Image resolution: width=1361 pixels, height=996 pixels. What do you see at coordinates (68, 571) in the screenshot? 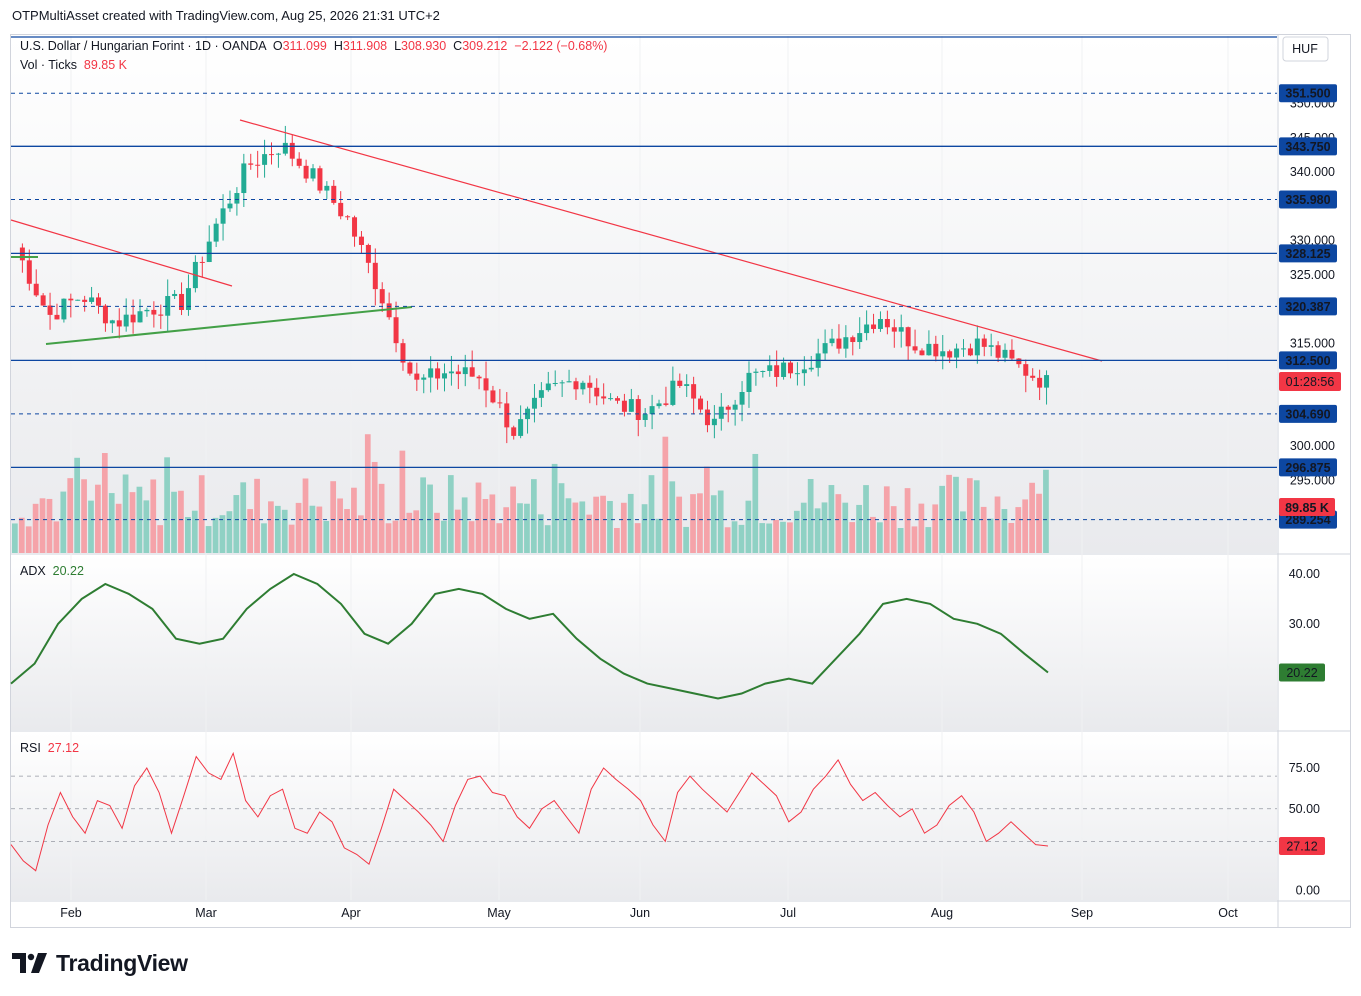
I see `adx-value: 20.22` at bounding box center [68, 571].